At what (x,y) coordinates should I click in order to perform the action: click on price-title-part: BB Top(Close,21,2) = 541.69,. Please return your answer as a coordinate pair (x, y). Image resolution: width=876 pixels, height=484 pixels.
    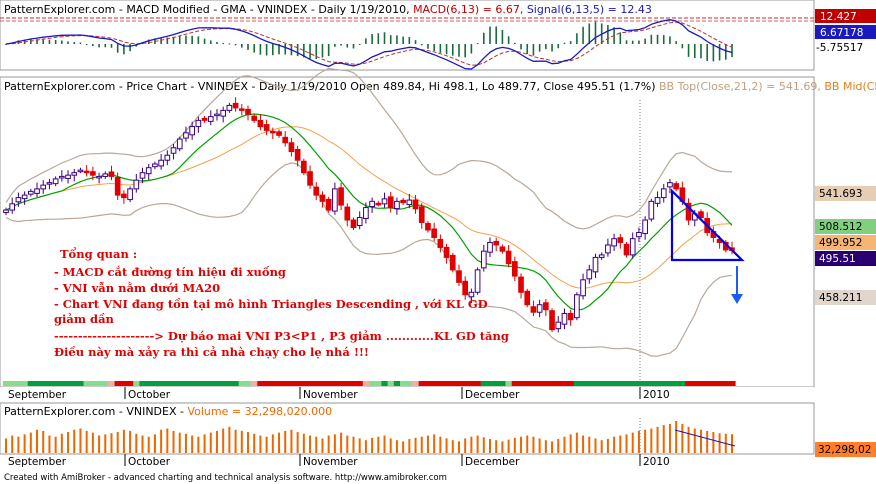
    Looking at the image, I should click on (741, 86).